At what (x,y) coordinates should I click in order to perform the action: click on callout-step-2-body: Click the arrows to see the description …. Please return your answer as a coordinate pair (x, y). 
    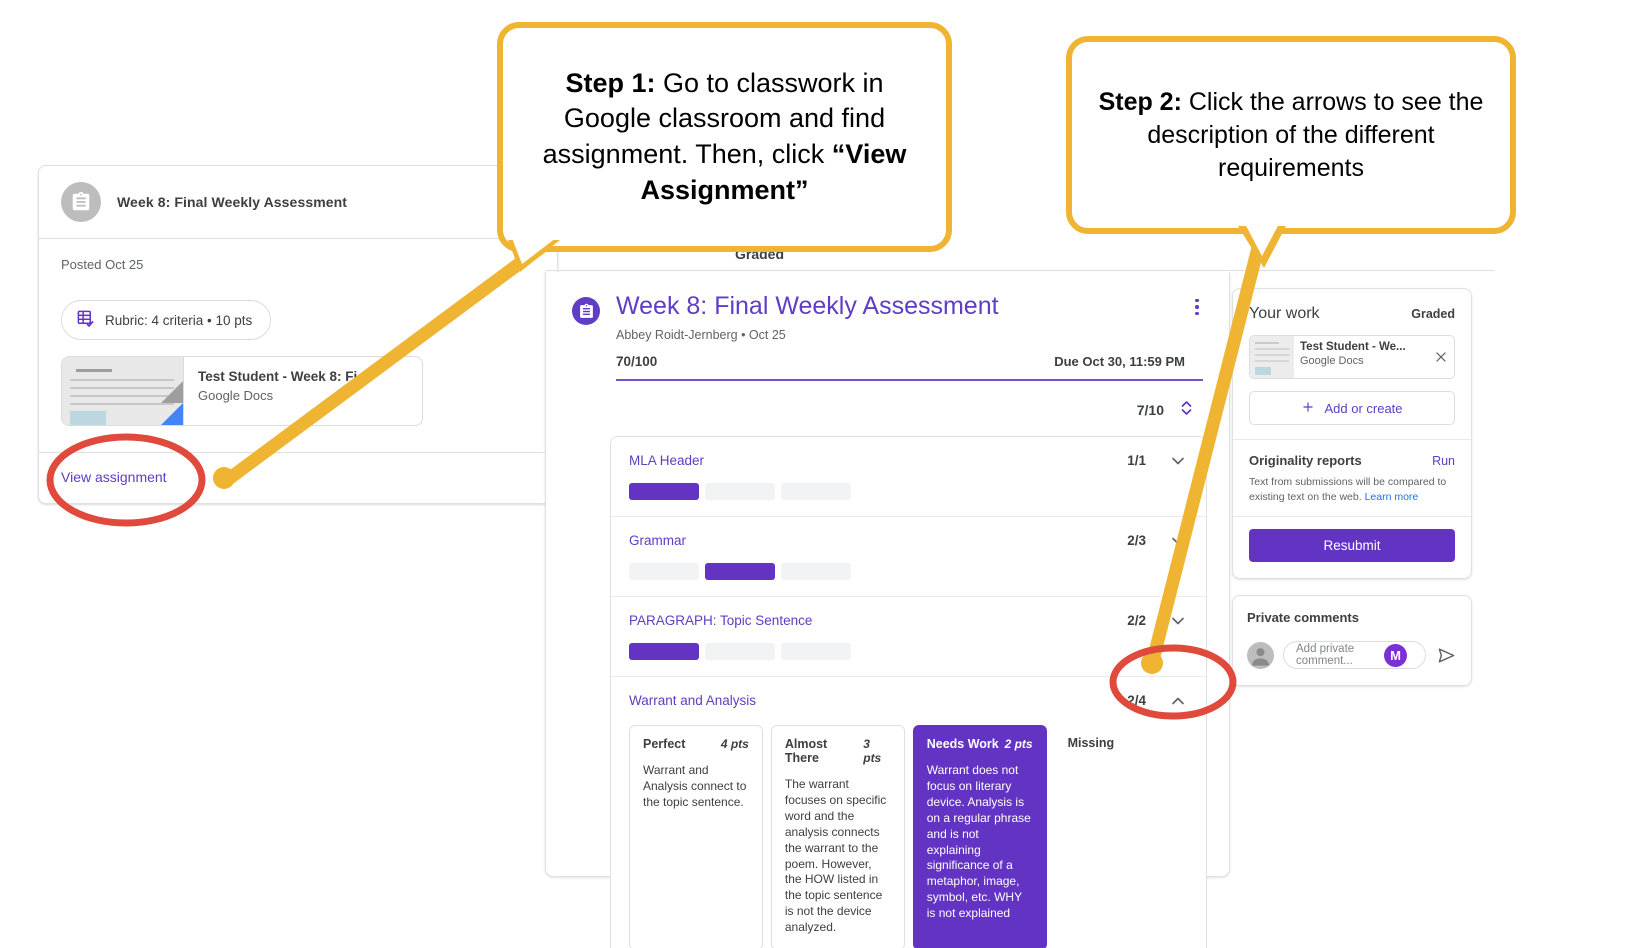
    Looking at the image, I should click on (1315, 134).